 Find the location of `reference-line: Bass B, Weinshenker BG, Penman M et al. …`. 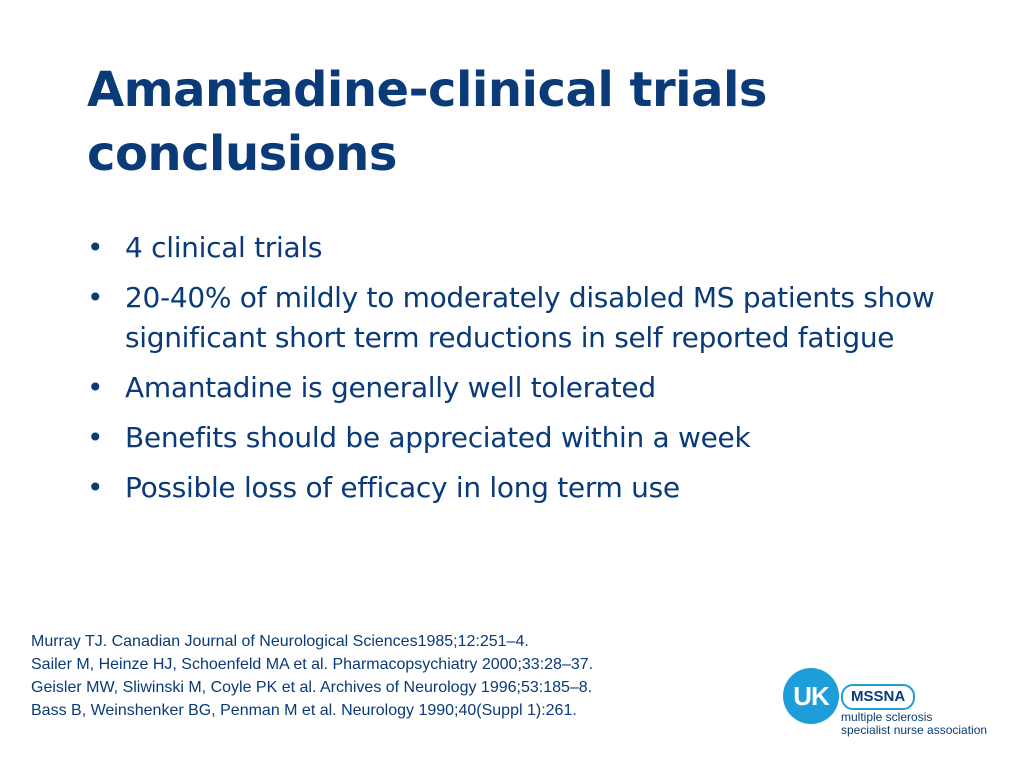

reference-line: Bass B, Weinshenker BG, Penman M et al. … is located at coordinates (304, 710).